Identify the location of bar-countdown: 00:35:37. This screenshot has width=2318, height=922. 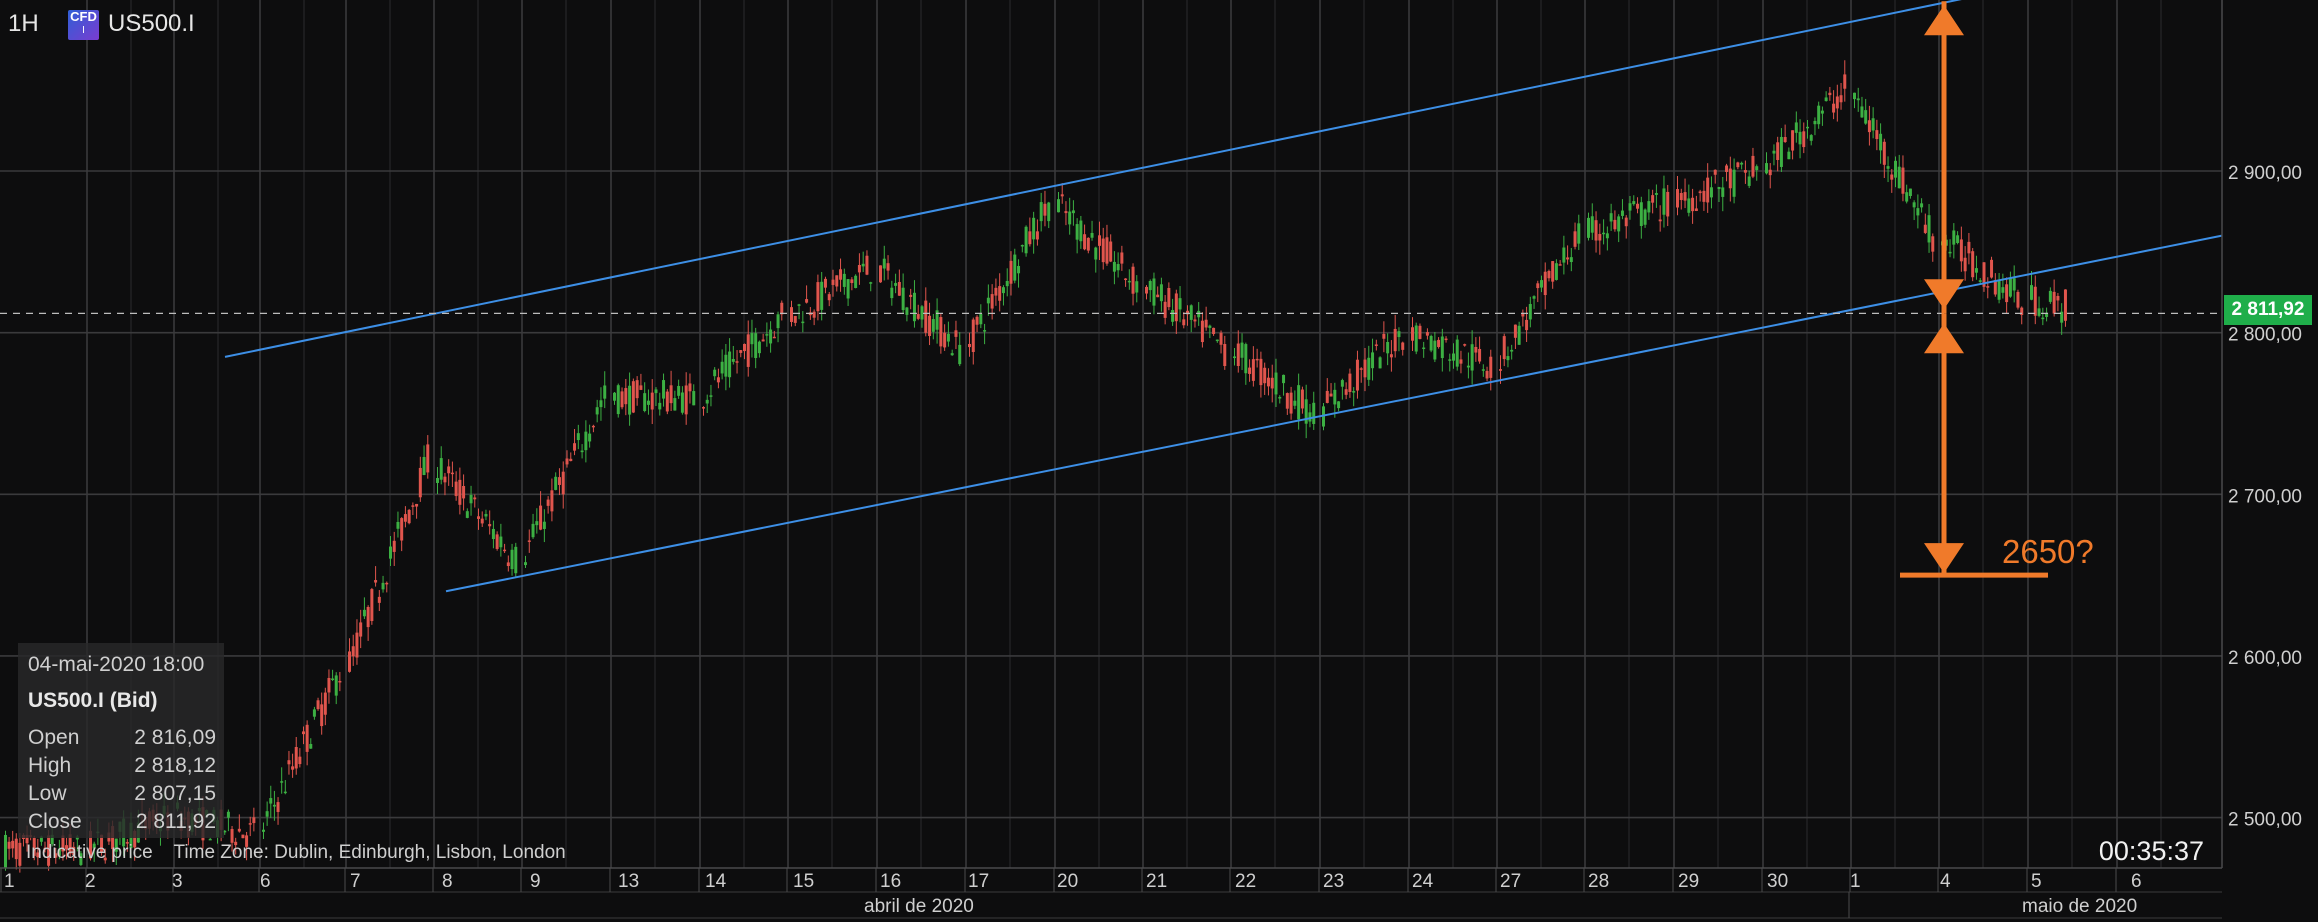
(2151, 851).